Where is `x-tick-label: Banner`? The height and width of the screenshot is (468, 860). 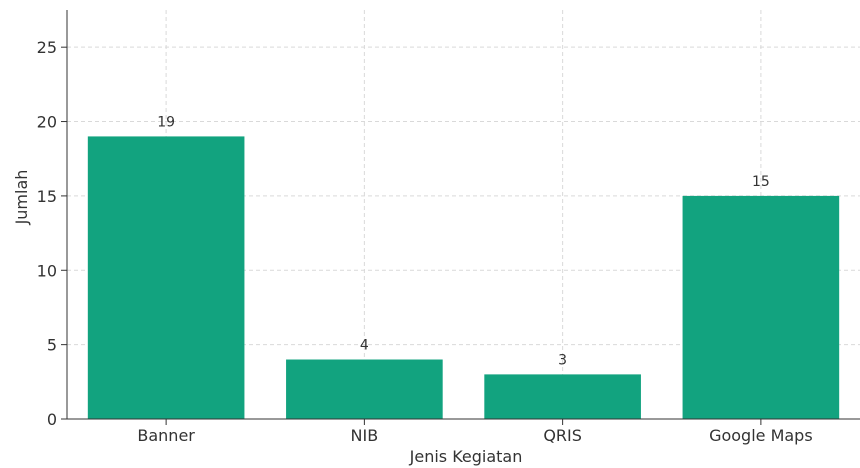
x-tick-label: Banner is located at coordinates (166, 435).